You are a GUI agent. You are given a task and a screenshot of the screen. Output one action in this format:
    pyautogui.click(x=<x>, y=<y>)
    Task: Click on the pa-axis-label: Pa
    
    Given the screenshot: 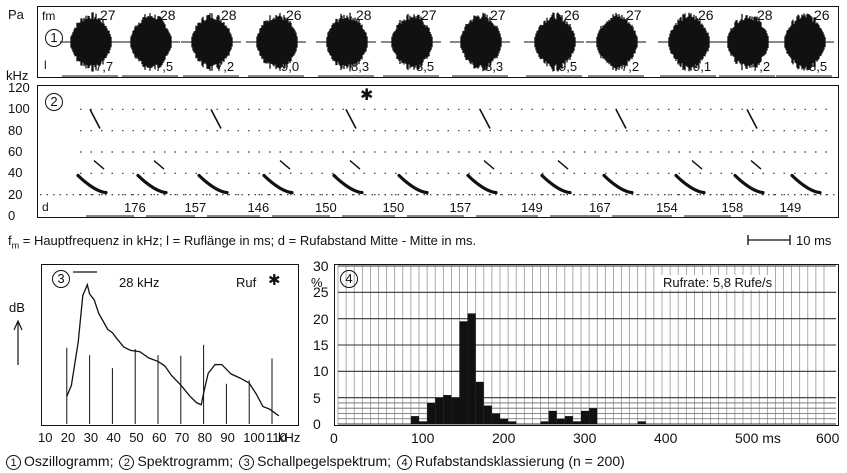 What is the action you would take?
    pyautogui.click(x=16, y=14)
    